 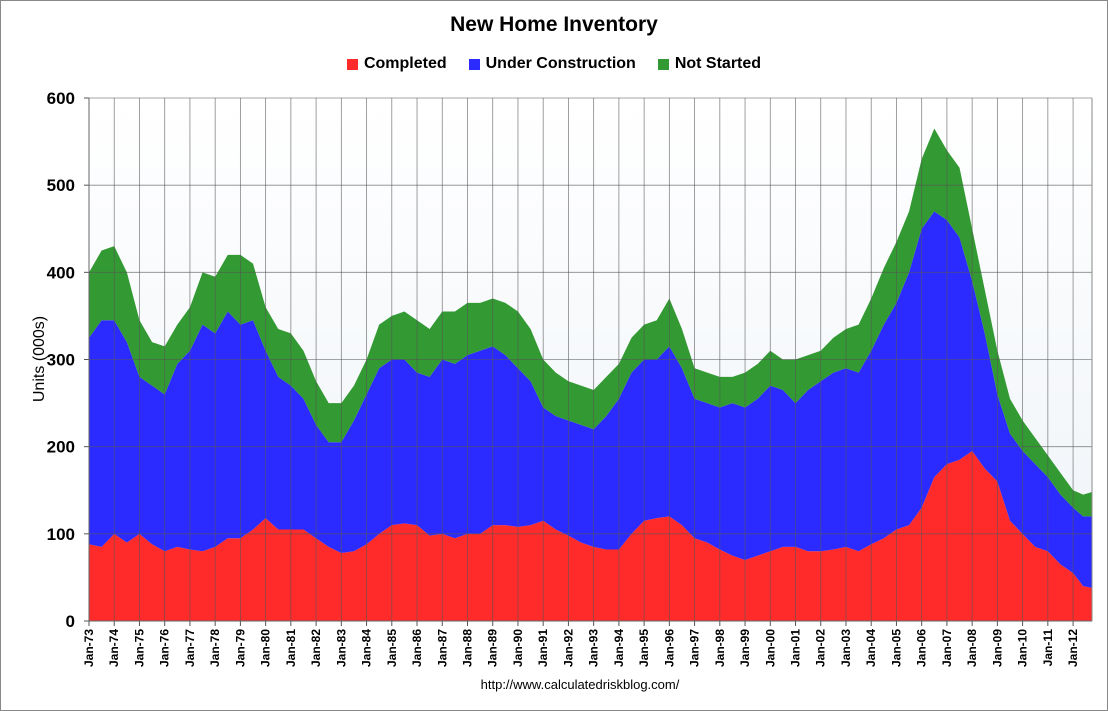 What do you see at coordinates (922, 648) in the screenshot?
I see `x-tick-label: Jan-06` at bounding box center [922, 648].